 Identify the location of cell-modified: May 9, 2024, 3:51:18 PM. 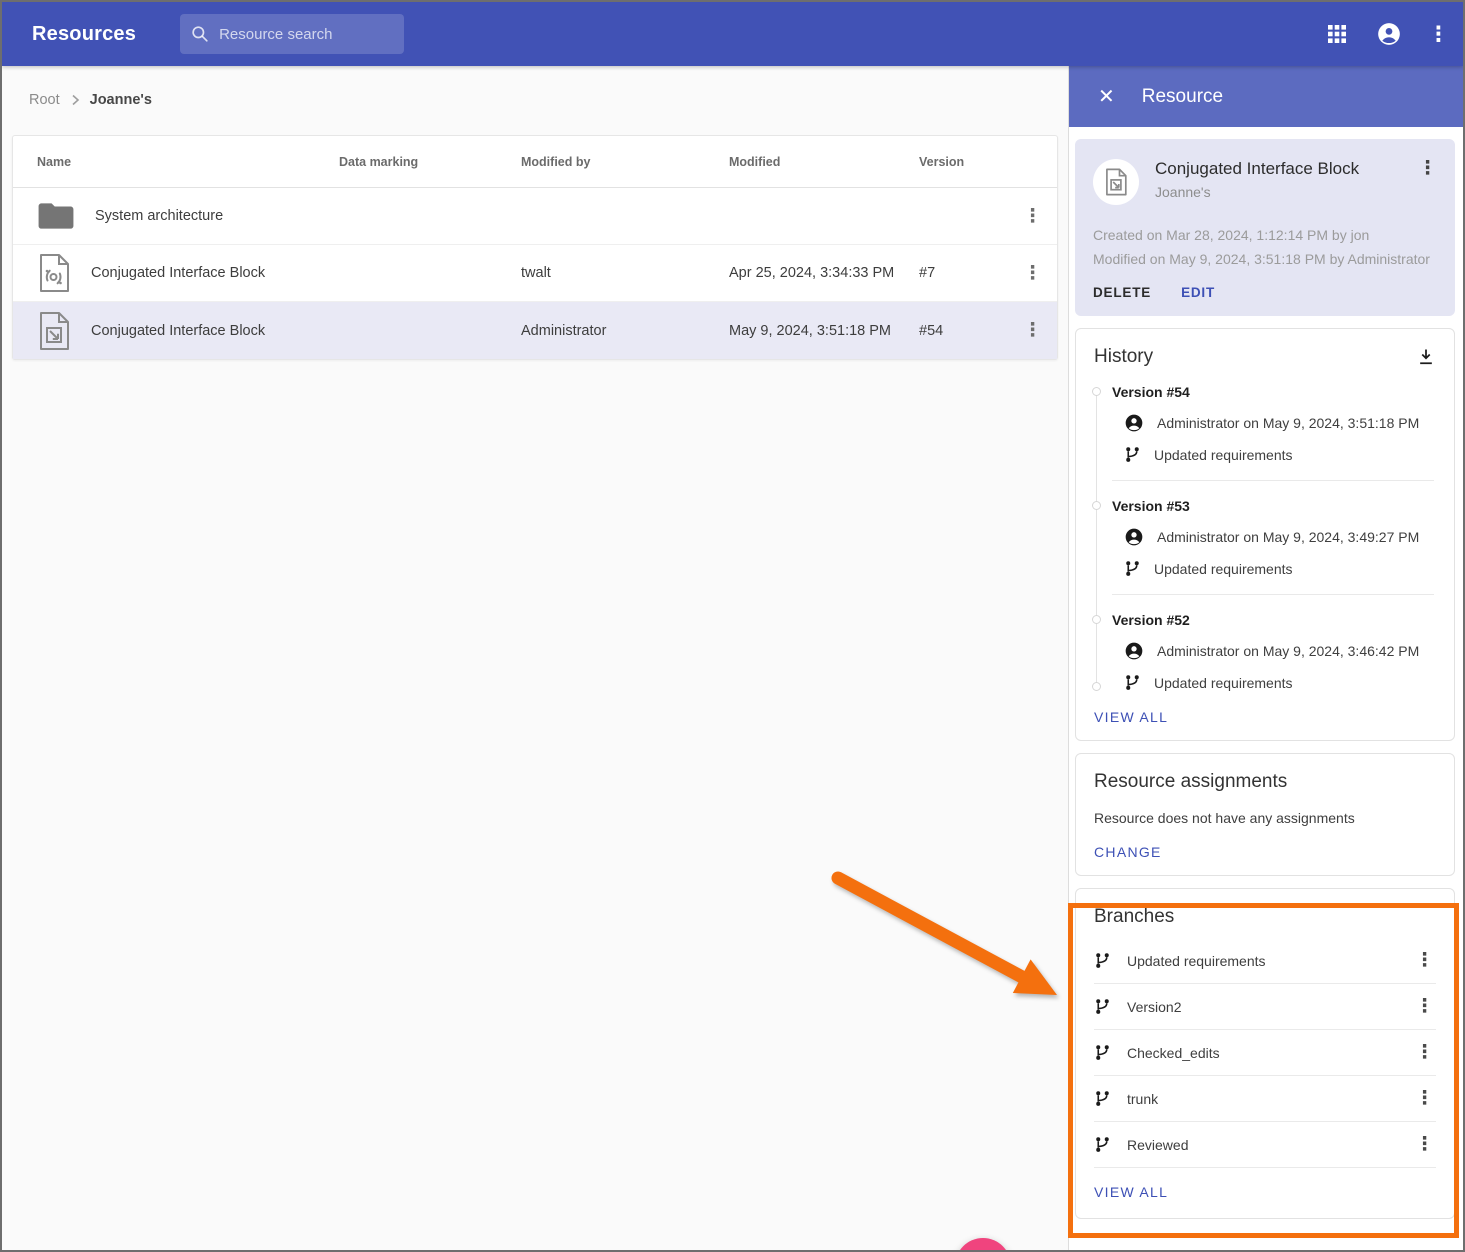
(810, 330).